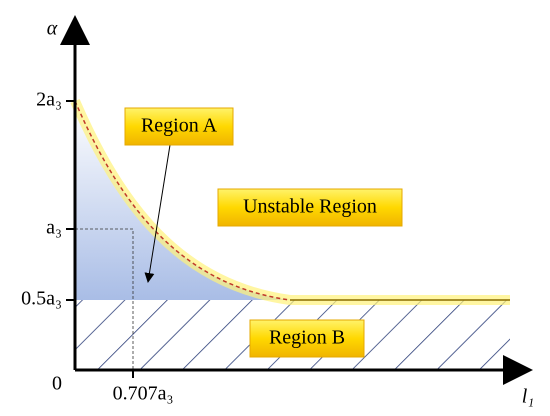 This screenshot has height=416, width=550. What do you see at coordinates (528, 397) in the screenshot?
I see `x-axis-label: l₁` at bounding box center [528, 397].